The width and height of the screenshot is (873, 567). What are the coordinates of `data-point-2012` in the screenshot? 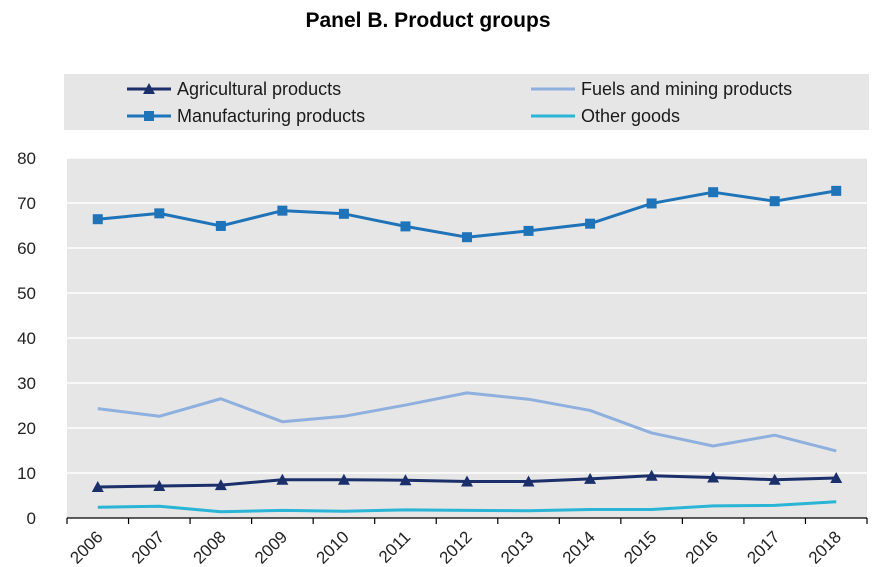 It's located at (467, 237).